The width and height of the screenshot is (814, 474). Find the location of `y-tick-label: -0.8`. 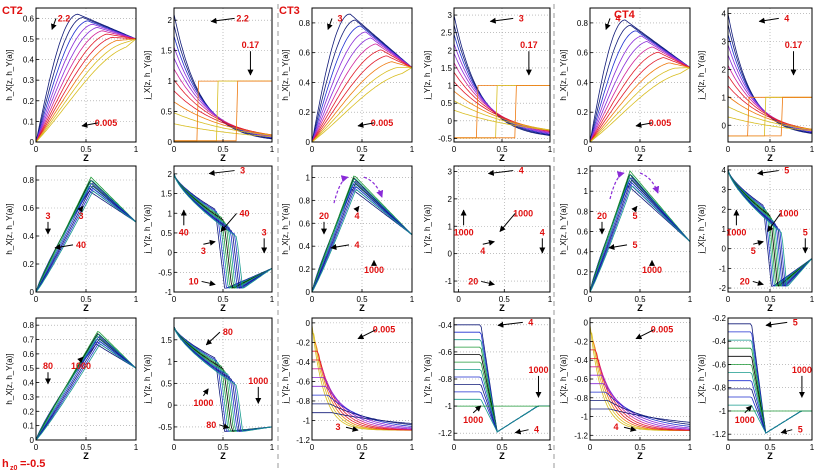

y-tick-label: -0.8 is located at coordinates (581, 398).